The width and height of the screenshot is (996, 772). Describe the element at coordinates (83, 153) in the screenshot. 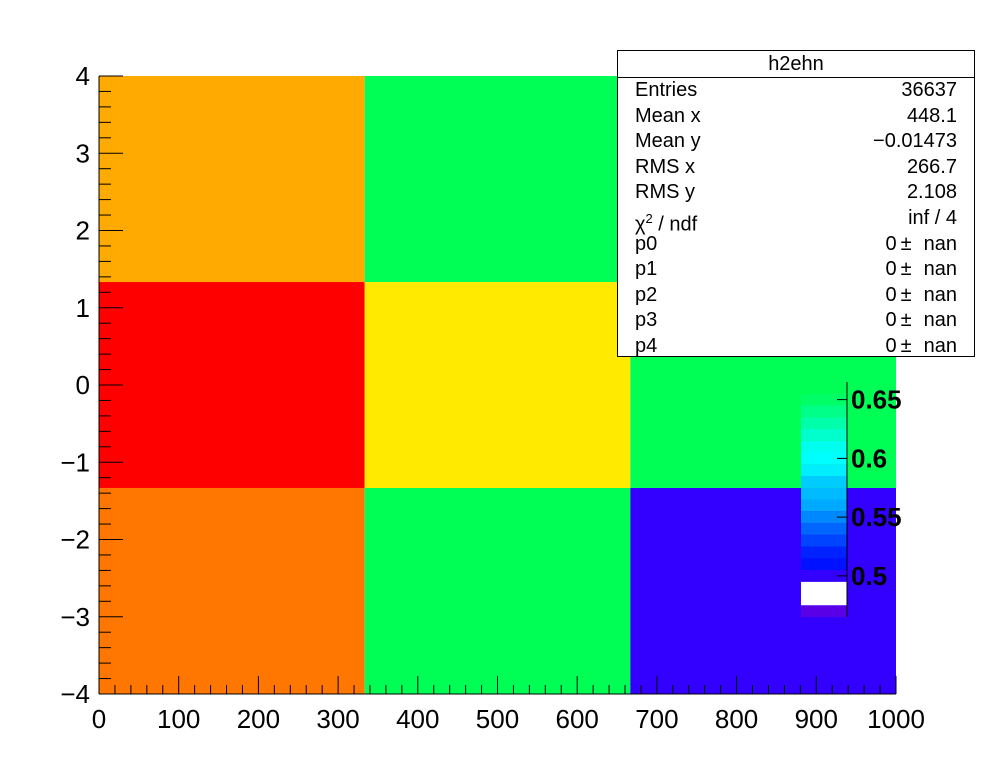

I see `y-tick-label: 3` at that location.